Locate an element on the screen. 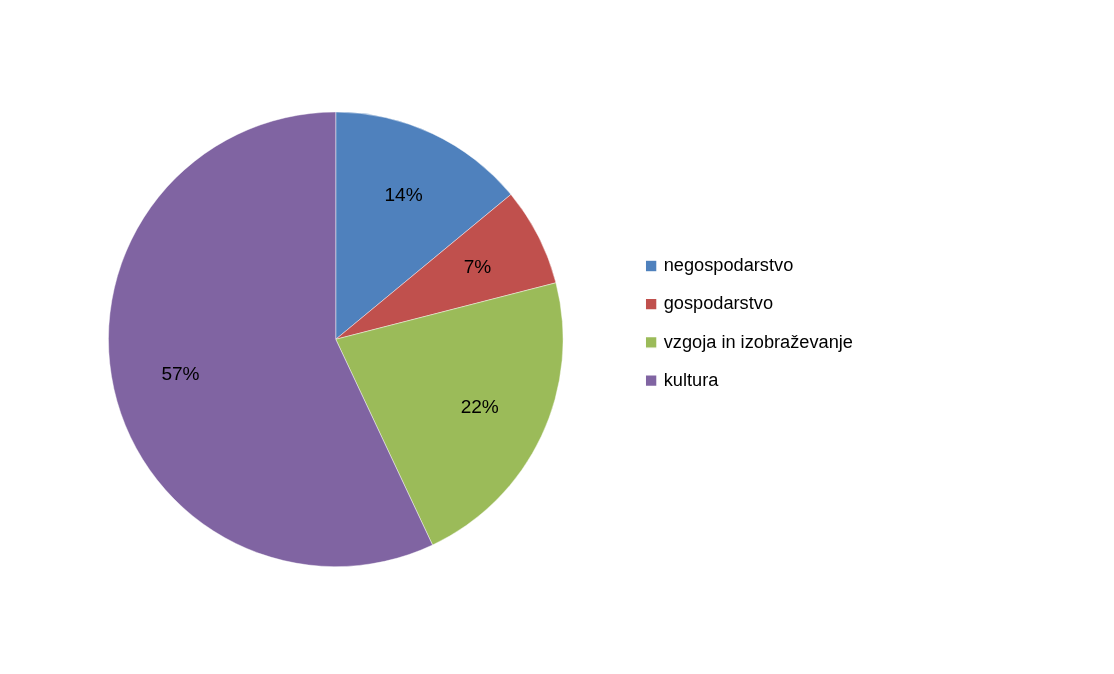 The image size is (1114, 674). legend-label: negospodarstvo is located at coordinates (728, 265).